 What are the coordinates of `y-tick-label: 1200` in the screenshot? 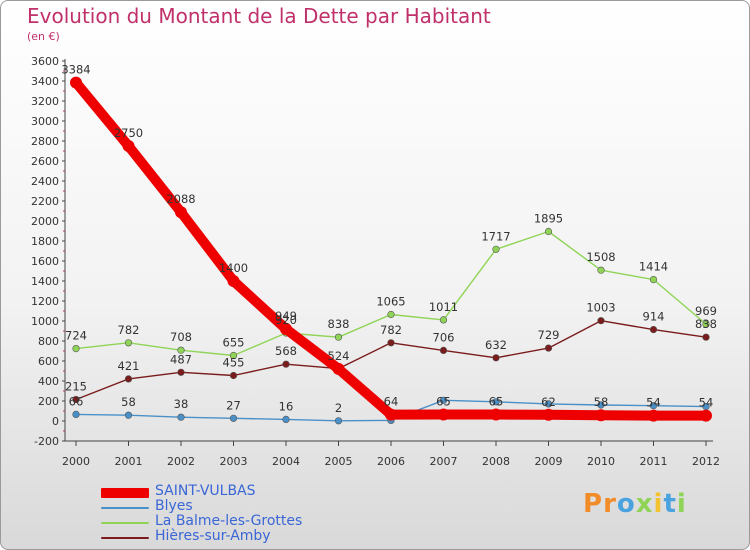 It's located at (45, 301).